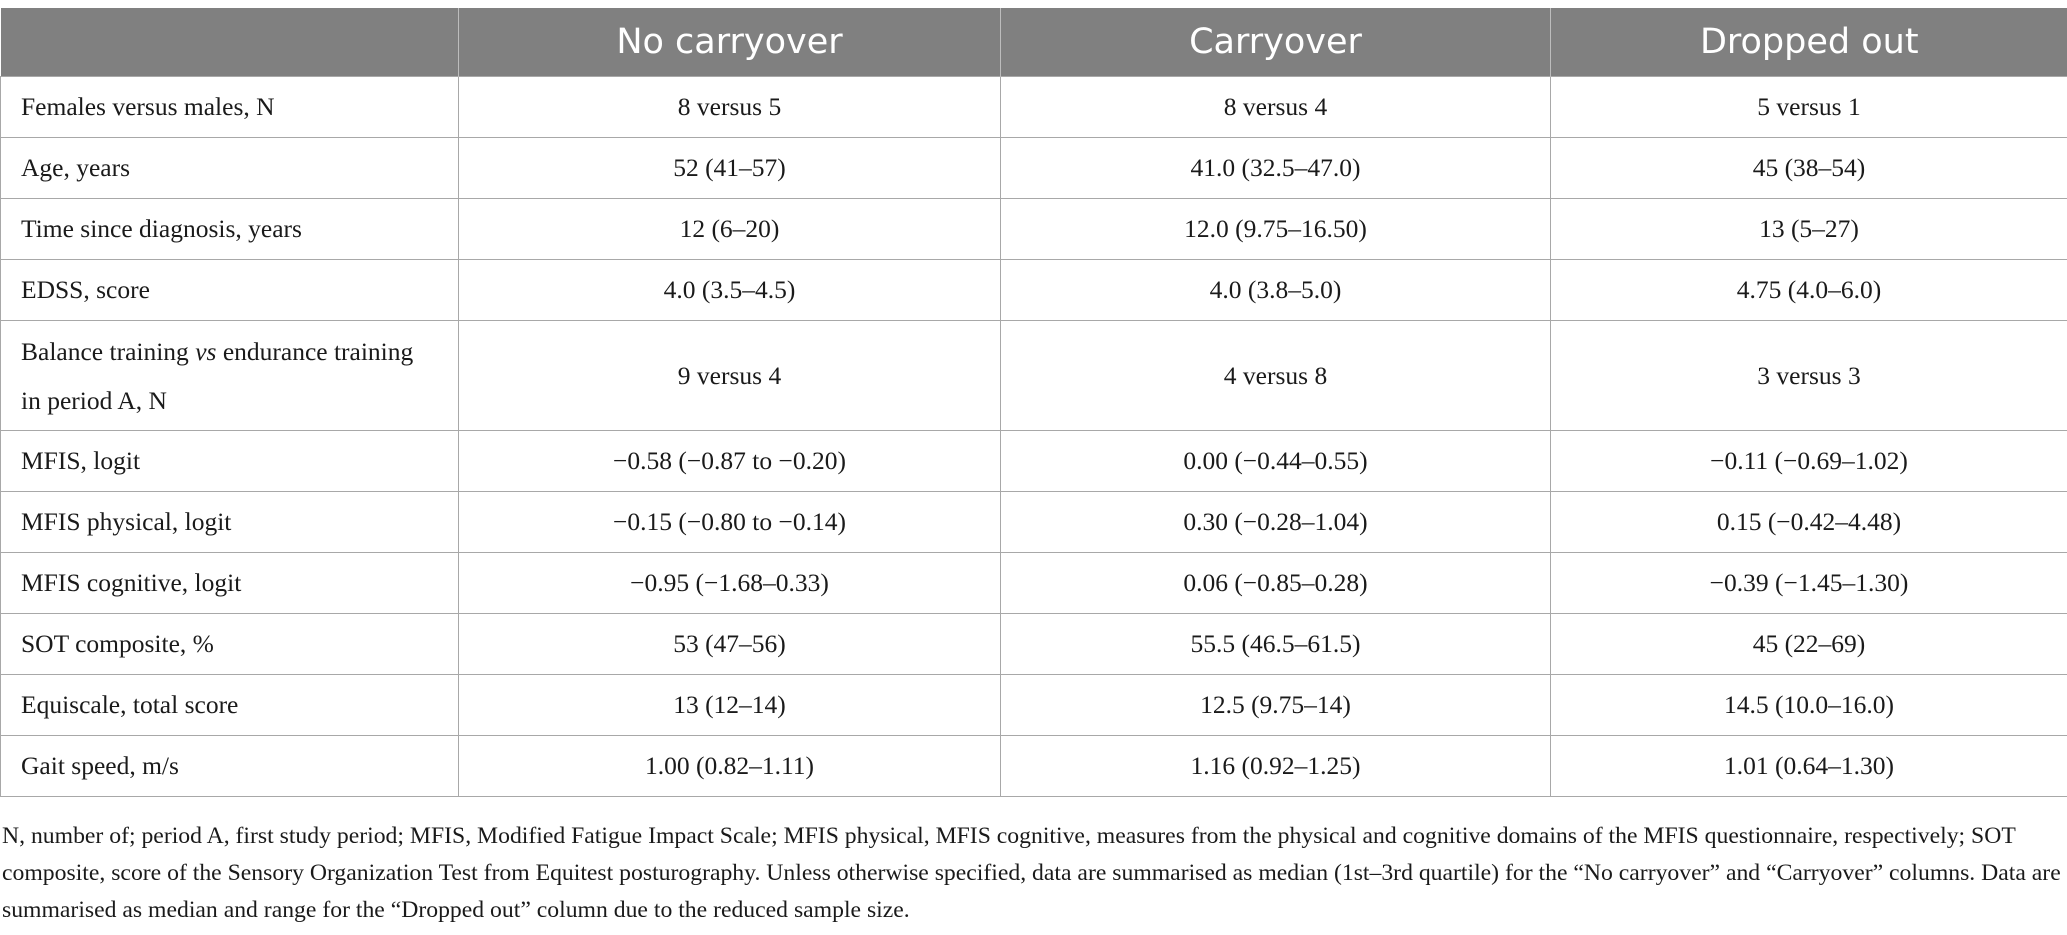 This screenshot has width=2067, height=935. I want to click on table-cell: −0.95 (−1.68–0.33), so click(729, 583).